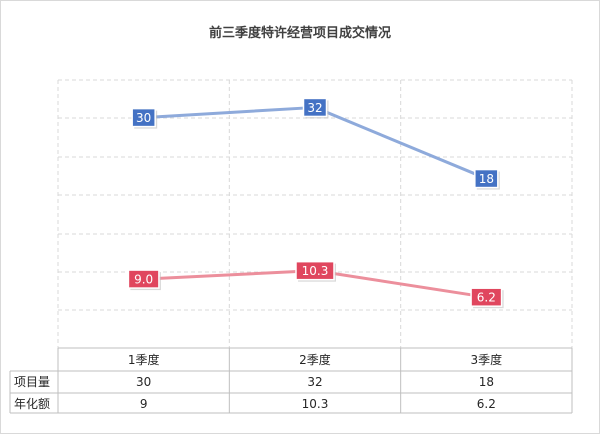 Image resolution: width=600 pixels, height=434 pixels. What do you see at coordinates (144, 404) in the screenshot?
I see `table-cell: 9` at bounding box center [144, 404].